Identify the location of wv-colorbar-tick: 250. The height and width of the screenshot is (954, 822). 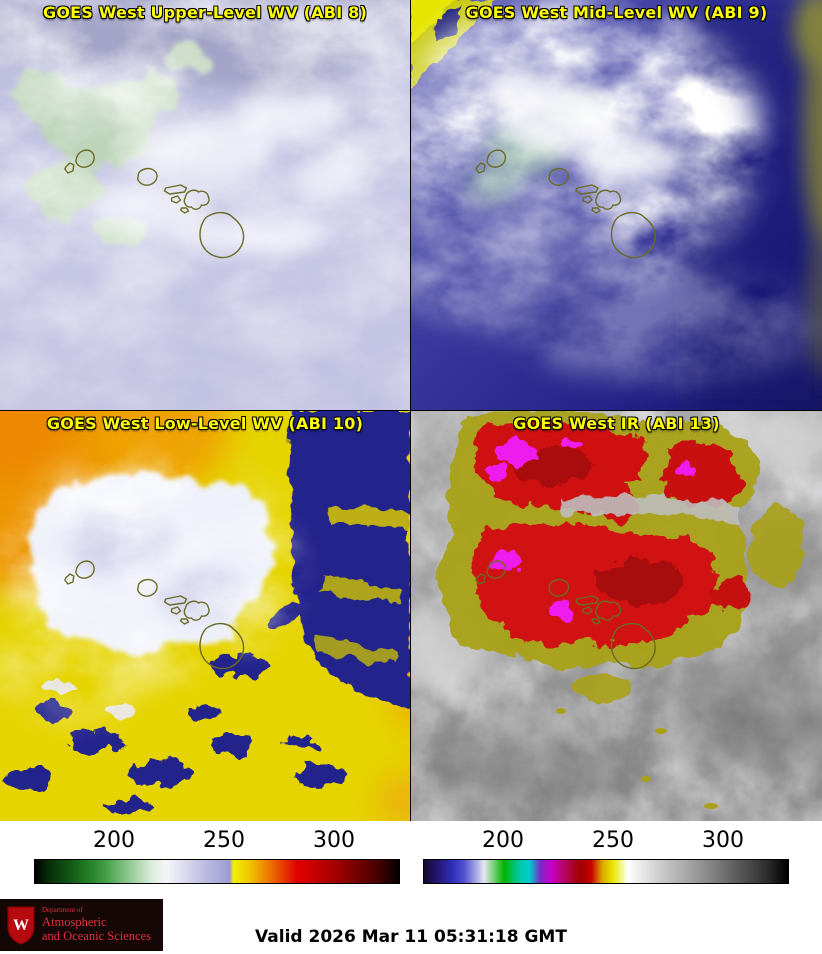
(224, 840).